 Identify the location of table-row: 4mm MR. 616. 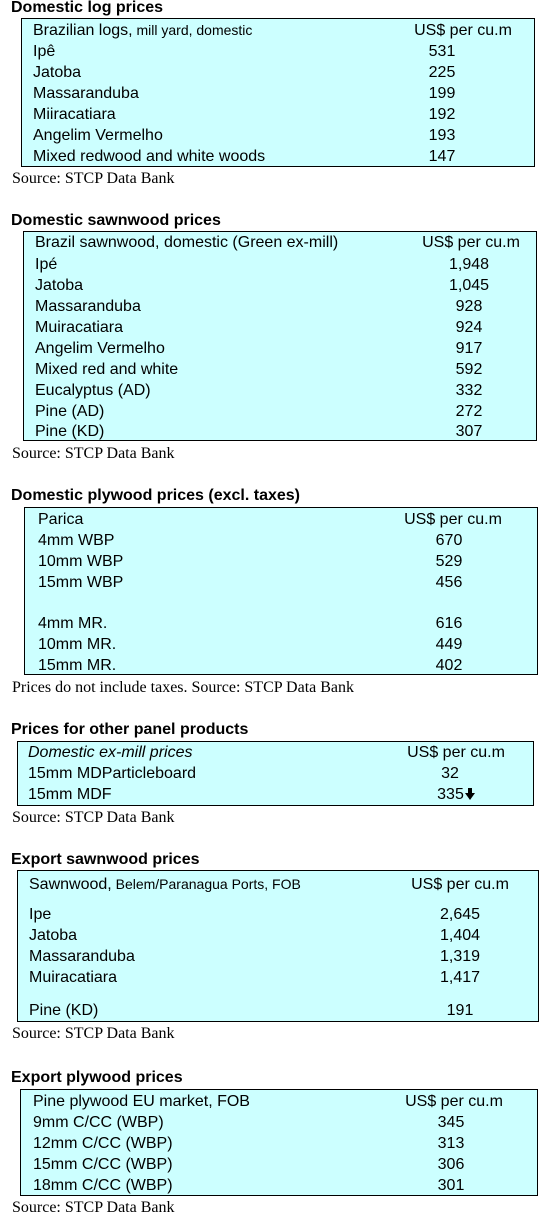
(281, 623).